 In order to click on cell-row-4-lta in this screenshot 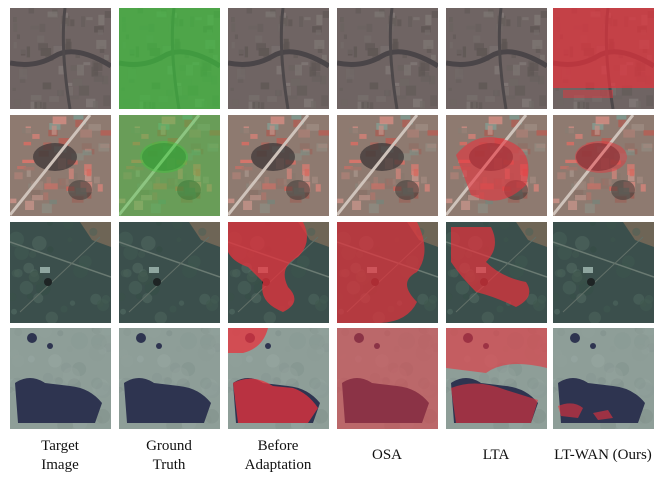, I will do `click(496, 378)`.